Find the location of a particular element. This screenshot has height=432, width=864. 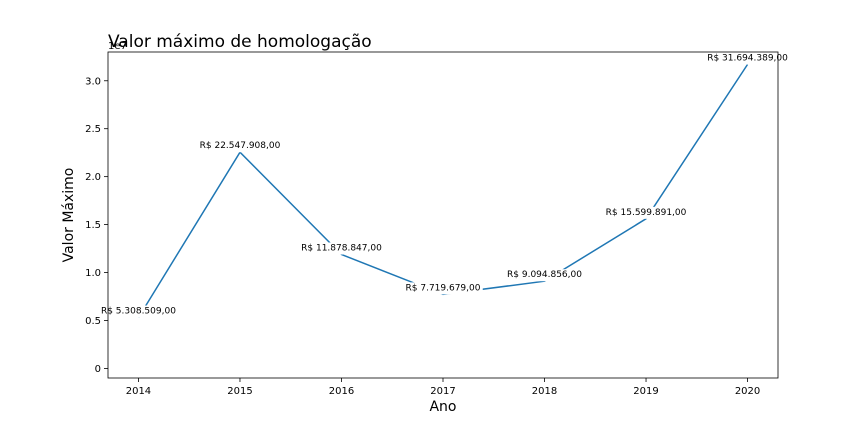

data-label: R$ 5.308.509,00 is located at coordinates (138, 311).